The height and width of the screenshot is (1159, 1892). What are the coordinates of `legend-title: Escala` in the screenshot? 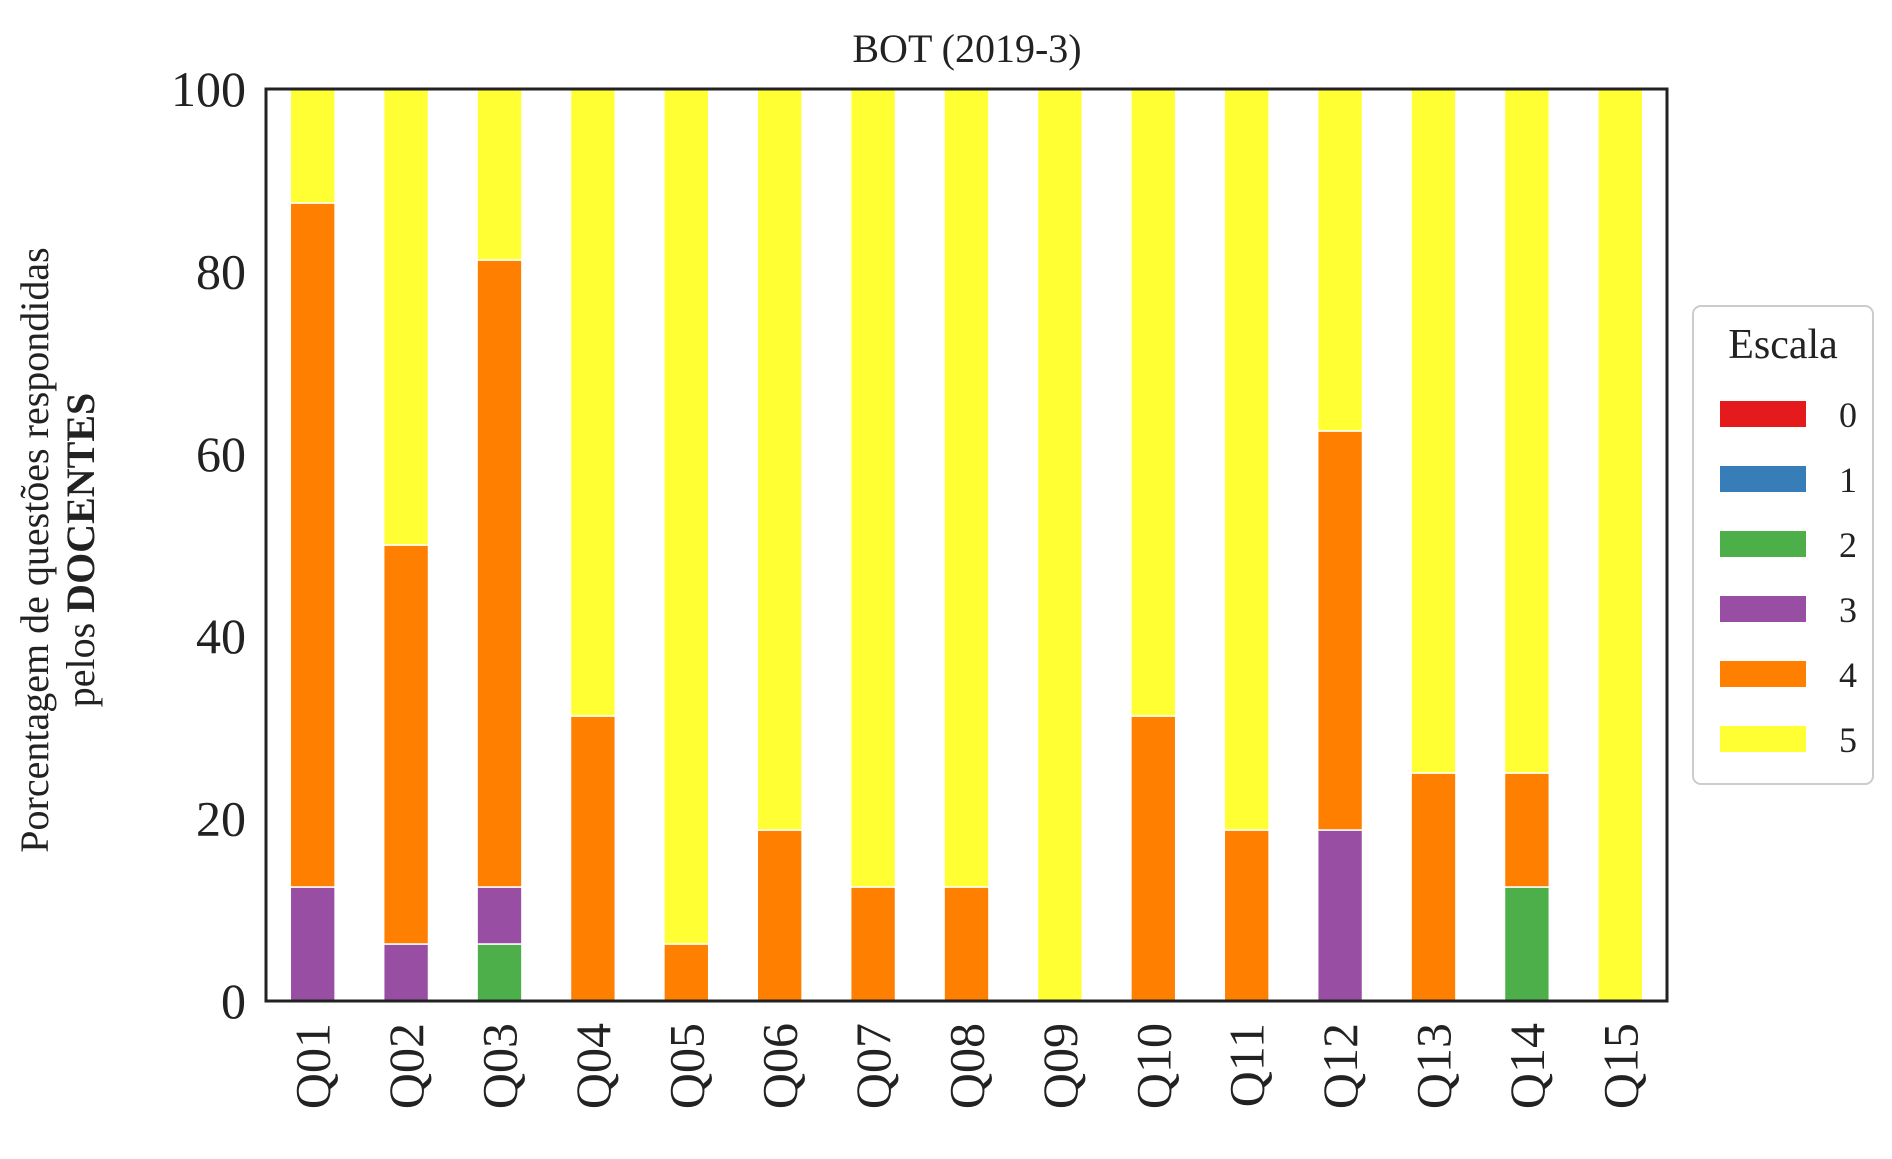 It's located at (1783, 345).